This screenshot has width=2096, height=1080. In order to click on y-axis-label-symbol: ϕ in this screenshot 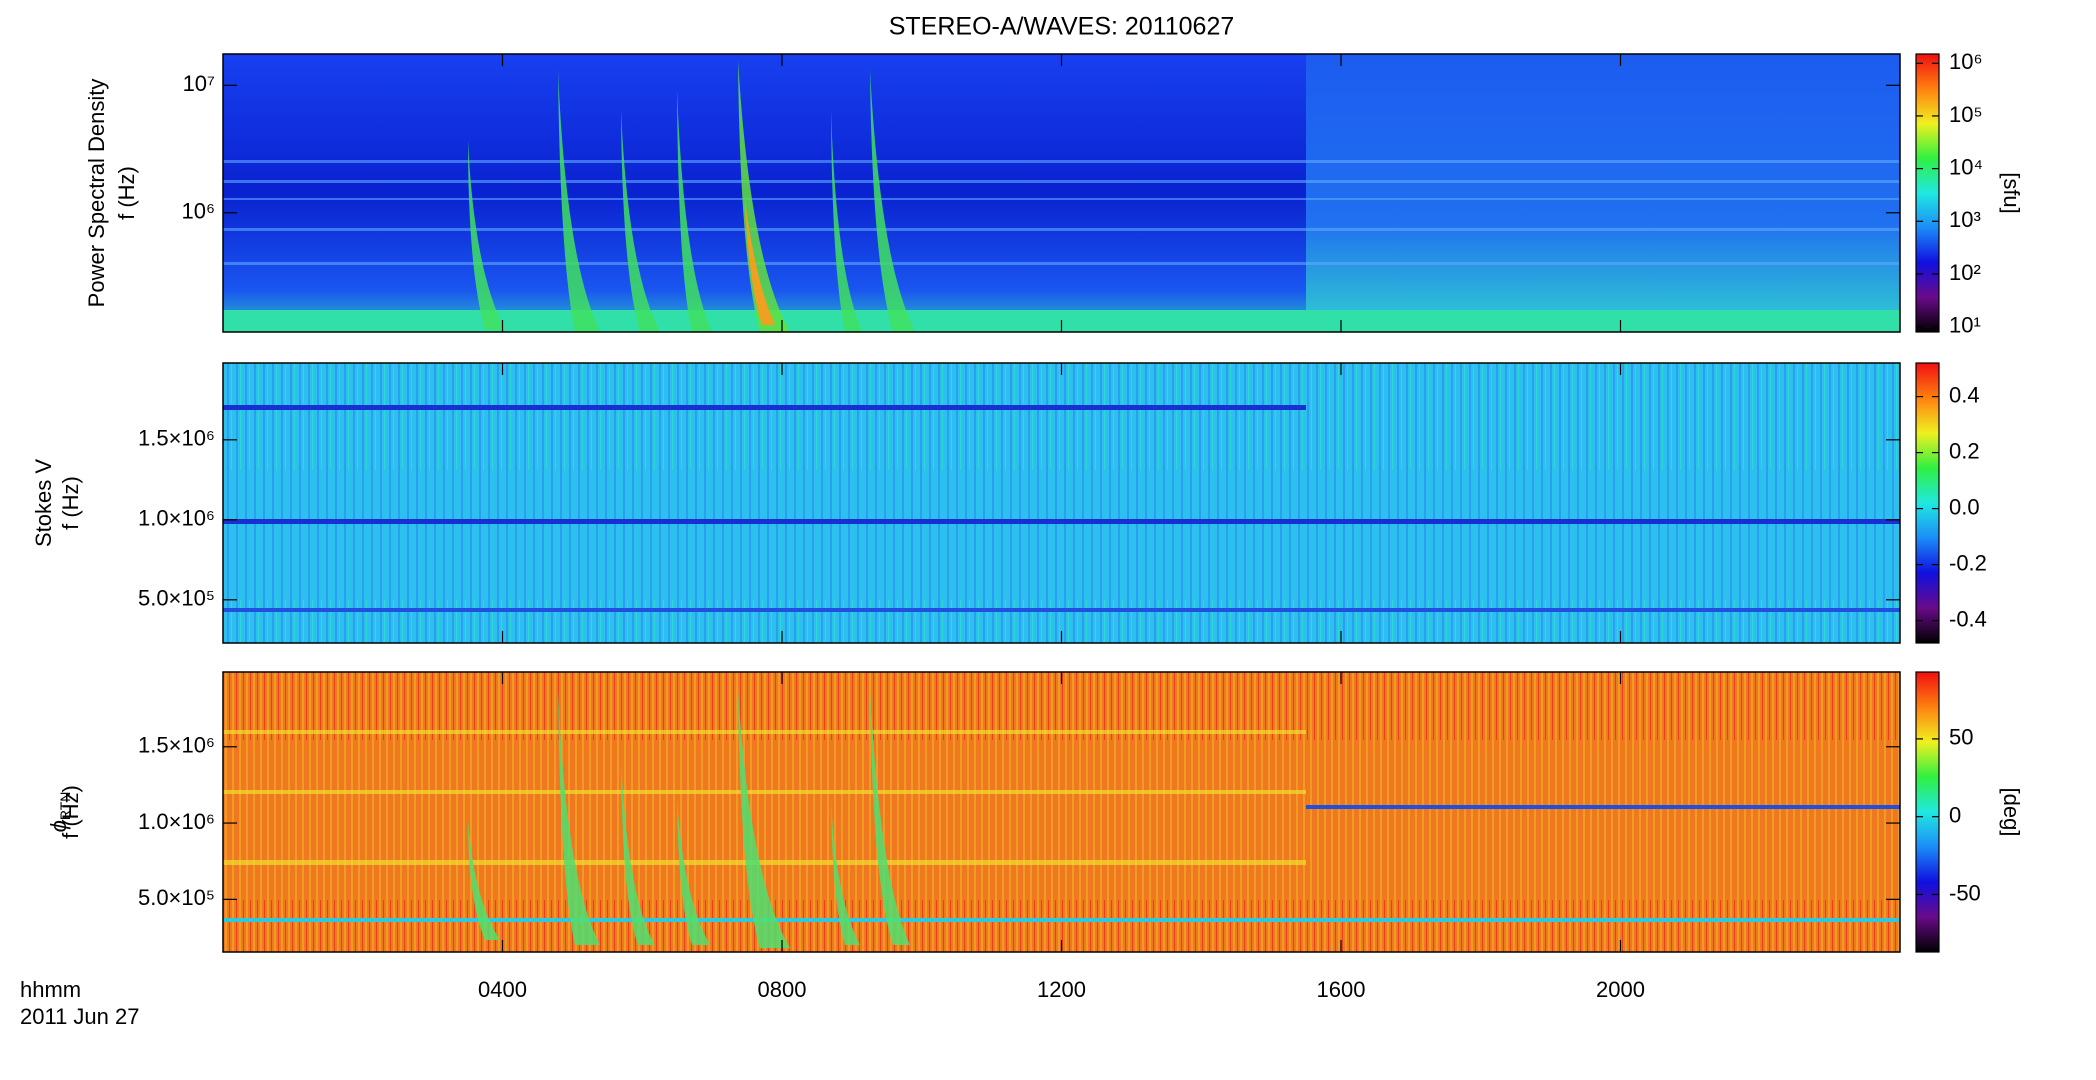, I will do `click(58, 826)`.